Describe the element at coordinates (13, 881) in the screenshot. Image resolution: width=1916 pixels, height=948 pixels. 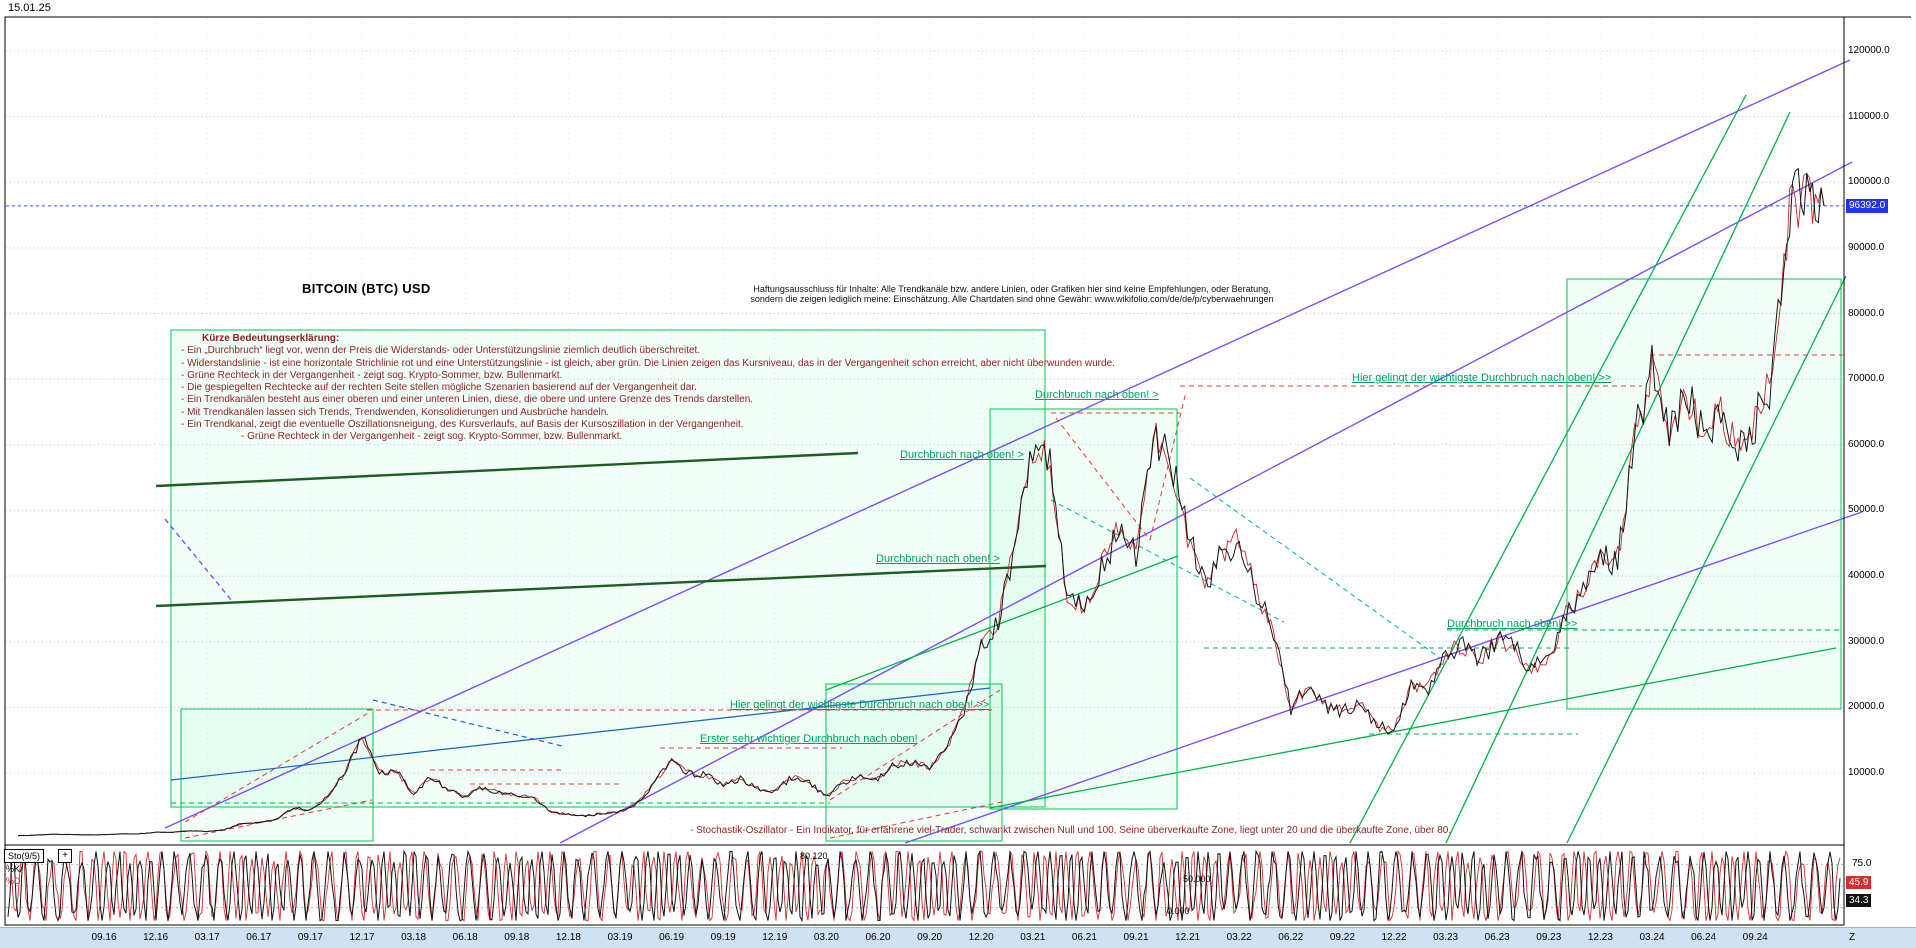
I see `stochastic-d-label: %D` at that location.